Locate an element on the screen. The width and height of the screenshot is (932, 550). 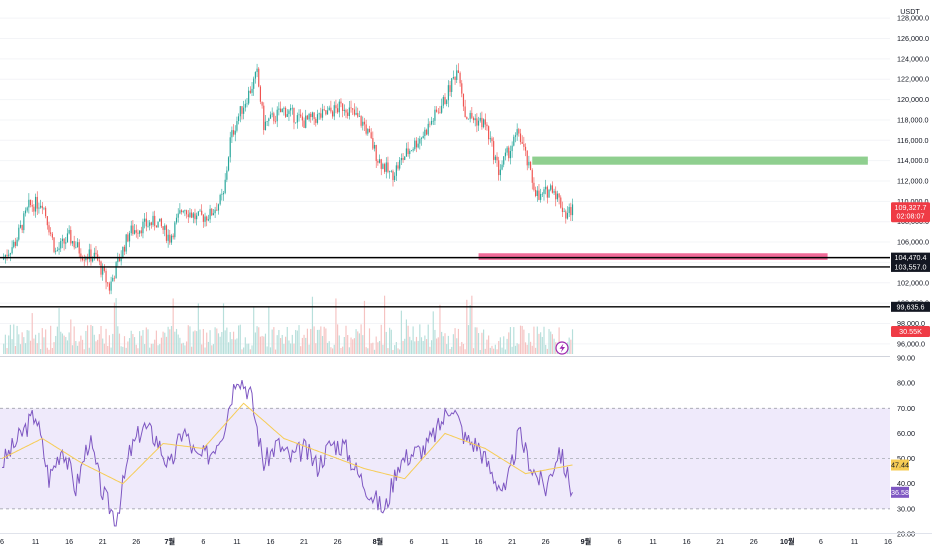
rsi-tick-label: 30.00 is located at coordinates (906, 508).